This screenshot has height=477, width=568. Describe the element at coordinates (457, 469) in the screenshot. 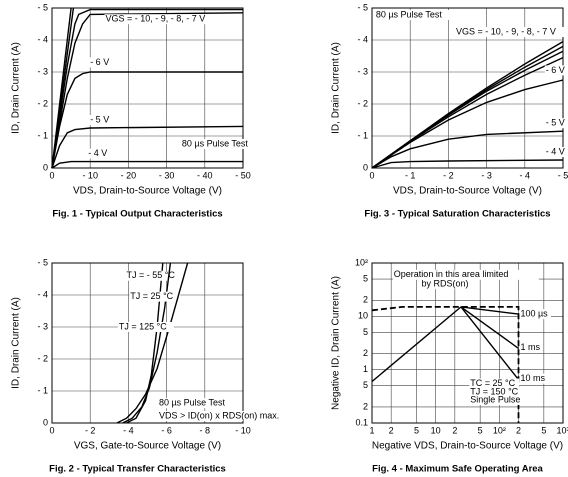

I see `figure-caption: Fig. 4 - Maximum Safe Operating Area` at that location.